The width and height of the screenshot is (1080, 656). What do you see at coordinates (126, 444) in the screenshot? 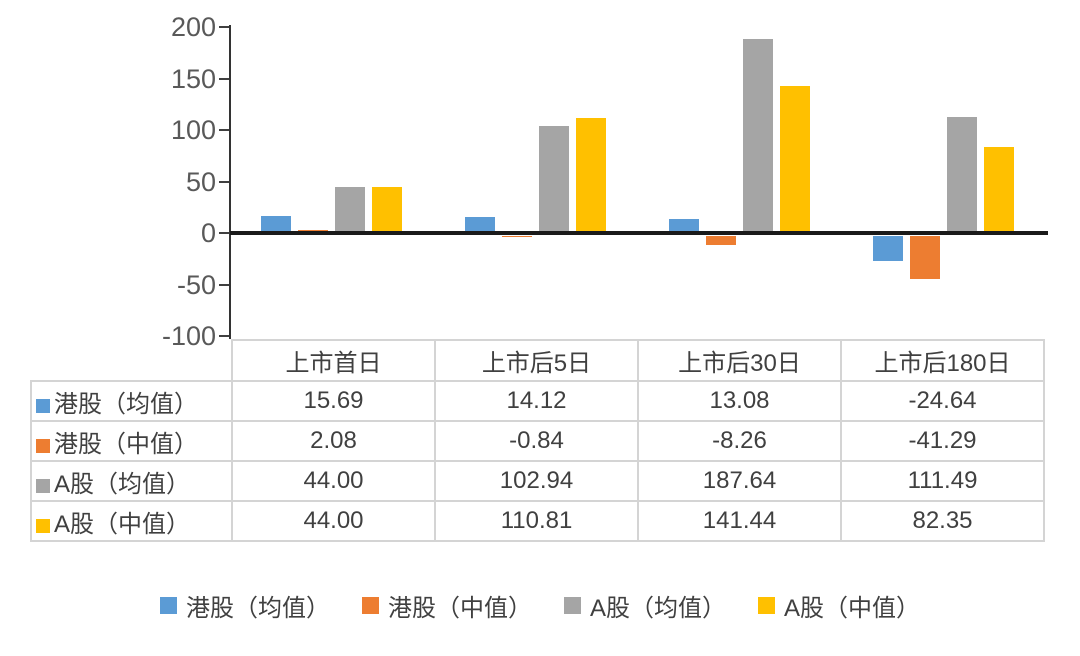
I see `series-name: 港股（中值）` at bounding box center [126, 444].